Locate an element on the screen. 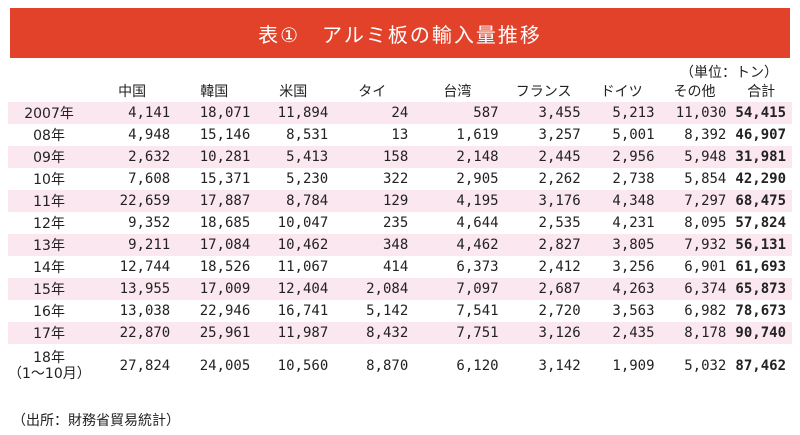 The width and height of the screenshot is (800, 435). col-header-china: 中国 is located at coordinates (132, 92).